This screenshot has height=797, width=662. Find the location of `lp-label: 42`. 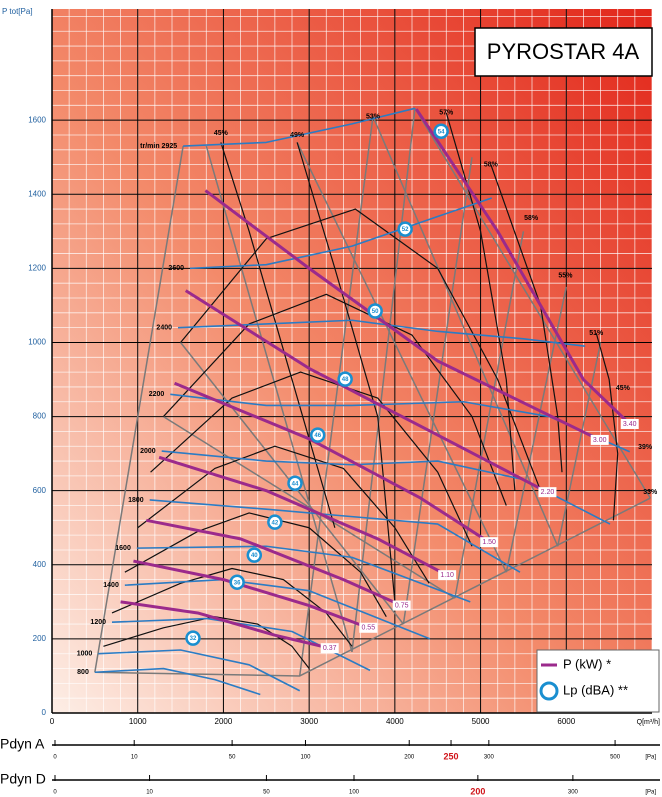

lp-label: 42 is located at coordinates (275, 523).